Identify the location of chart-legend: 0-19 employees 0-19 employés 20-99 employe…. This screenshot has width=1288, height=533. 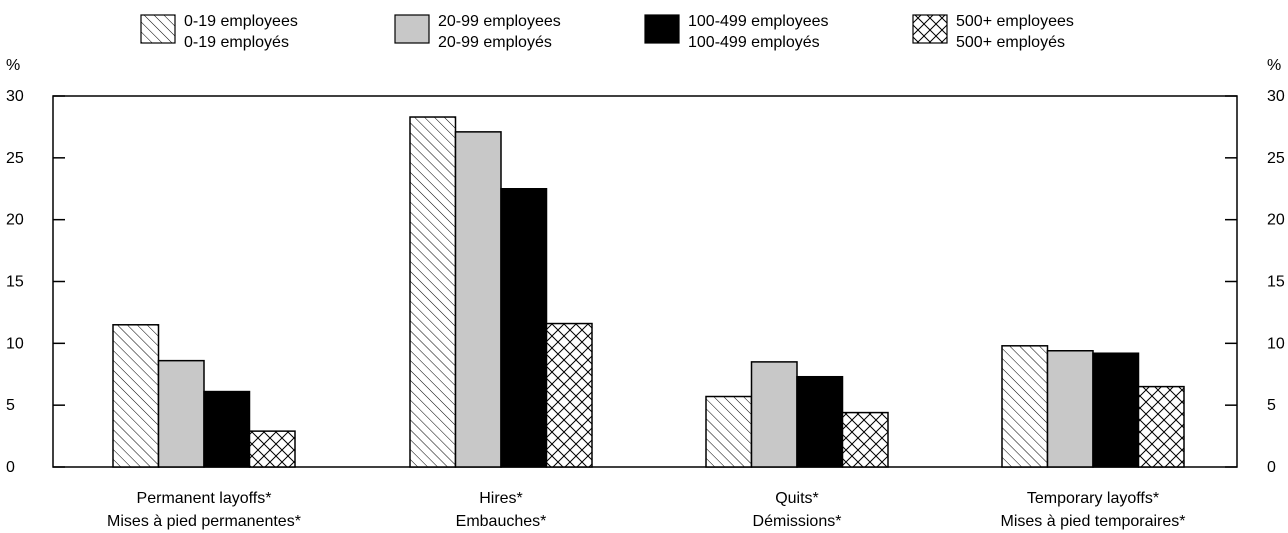
(607, 32).